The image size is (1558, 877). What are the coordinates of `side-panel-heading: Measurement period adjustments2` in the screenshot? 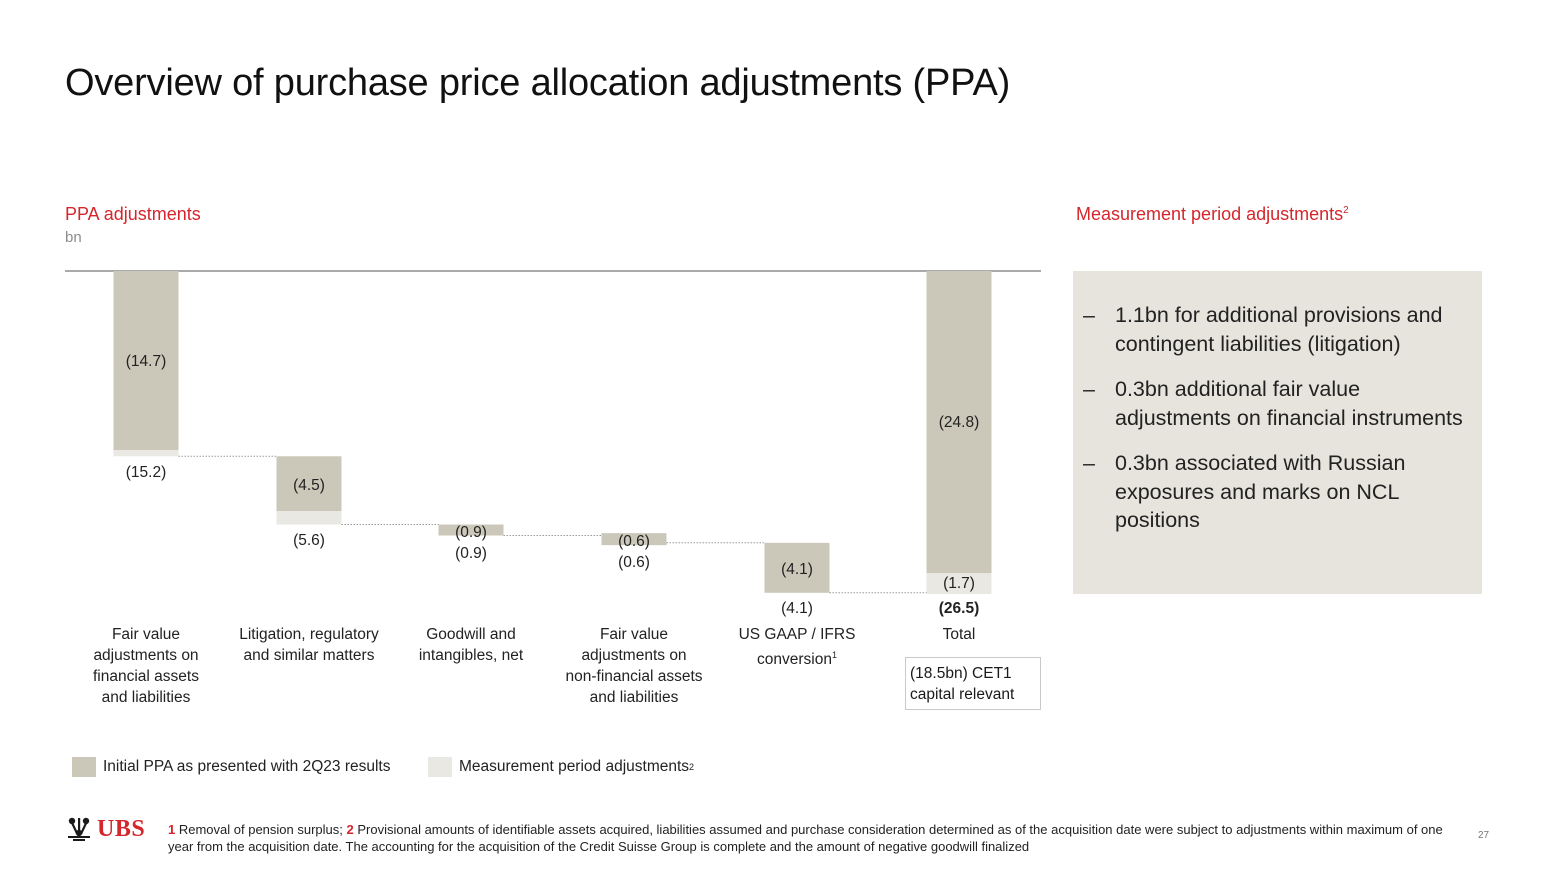 It's located at (1212, 214).